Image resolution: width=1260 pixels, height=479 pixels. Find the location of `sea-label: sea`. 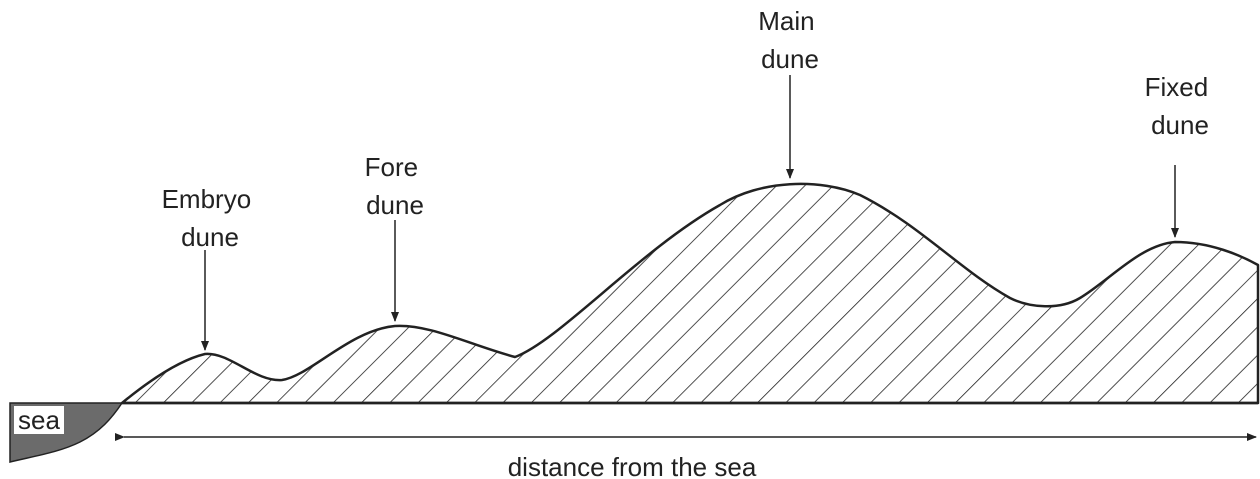

sea-label: sea is located at coordinates (39, 420).